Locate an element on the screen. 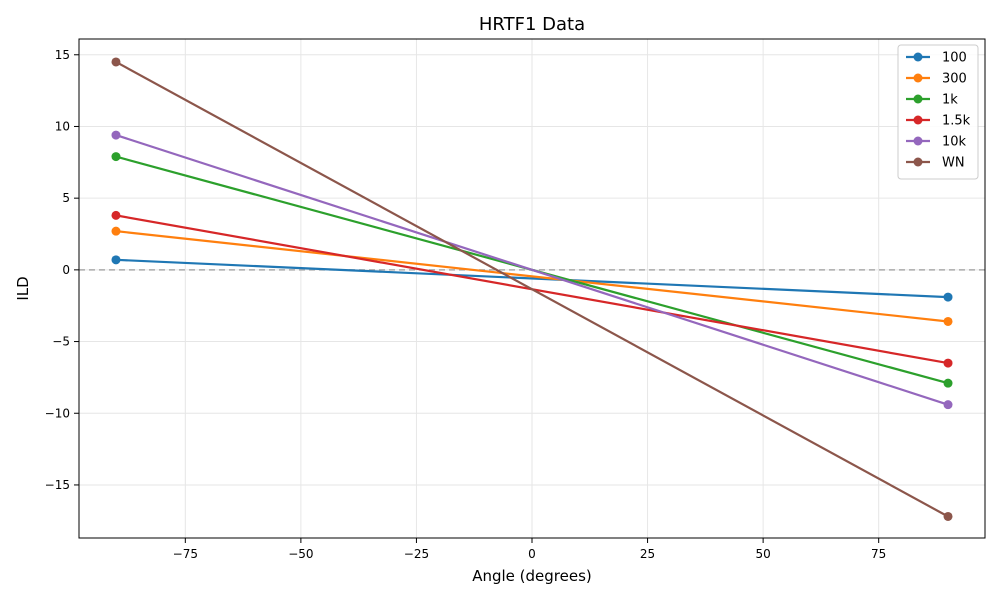  y-tick-label: −15 is located at coordinates (57, 485).